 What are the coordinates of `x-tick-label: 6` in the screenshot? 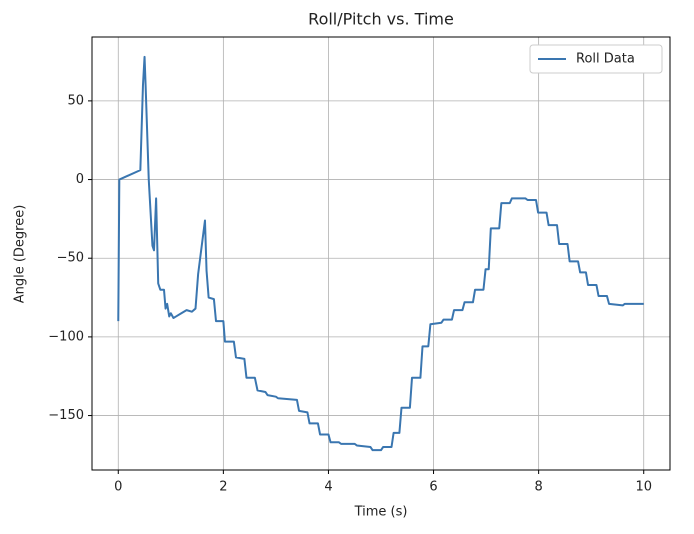 It's located at (433, 487).